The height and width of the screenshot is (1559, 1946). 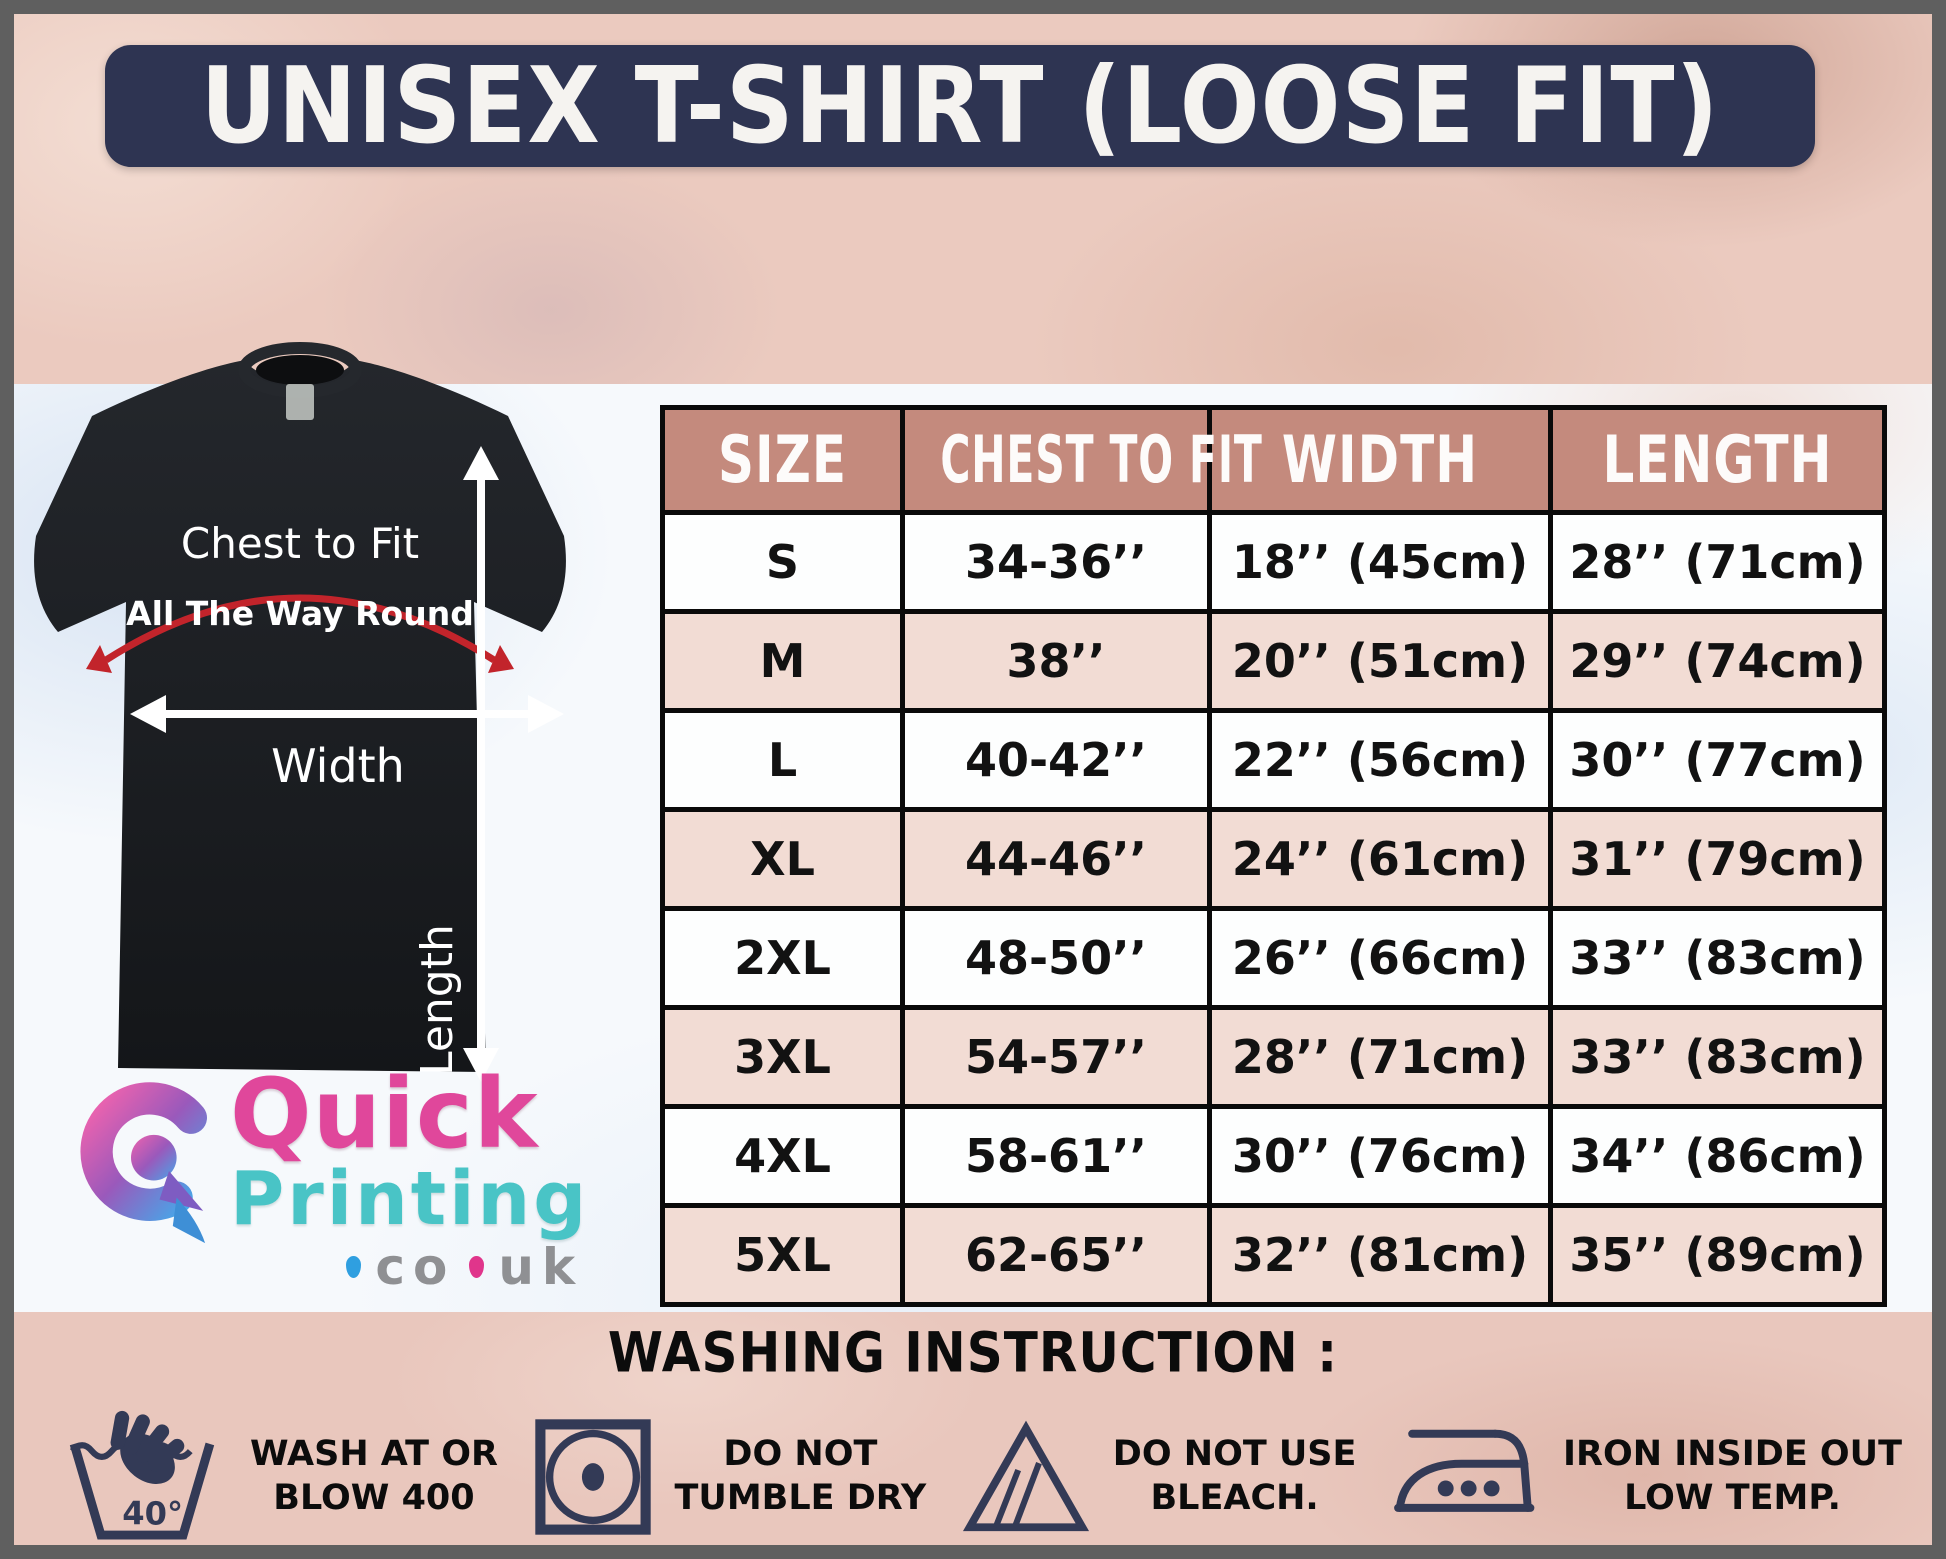 What do you see at coordinates (1380, 562) in the screenshot?
I see `width-cell: 18’’ (45cm)` at bounding box center [1380, 562].